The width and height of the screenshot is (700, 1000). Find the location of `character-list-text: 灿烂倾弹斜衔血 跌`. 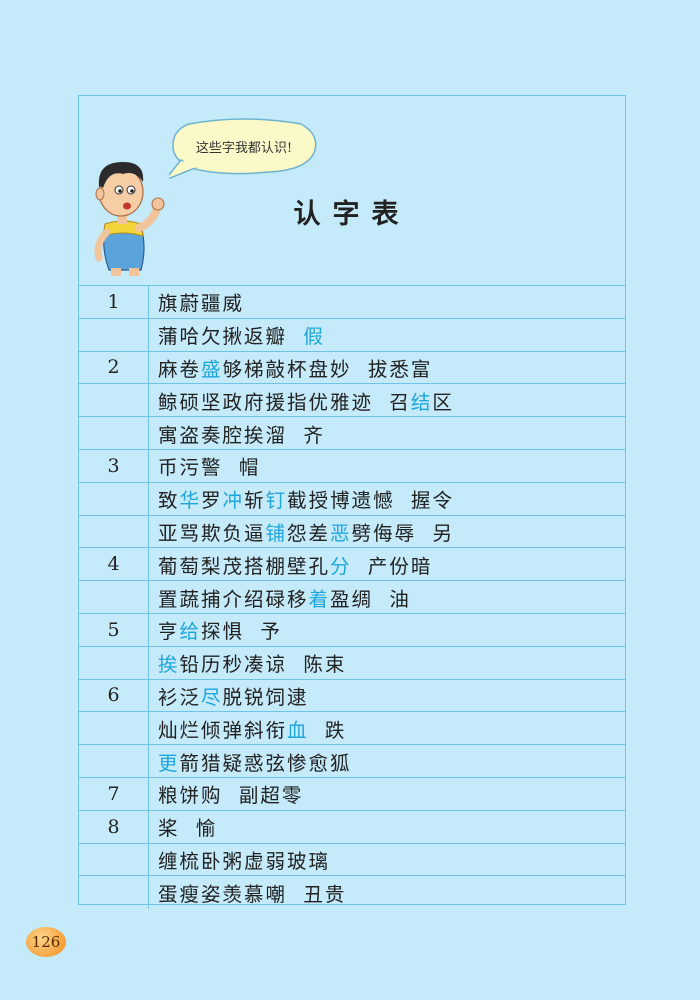

character-list-text: 灿烂倾弹斜衔血 跌 is located at coordinates (247, 728).